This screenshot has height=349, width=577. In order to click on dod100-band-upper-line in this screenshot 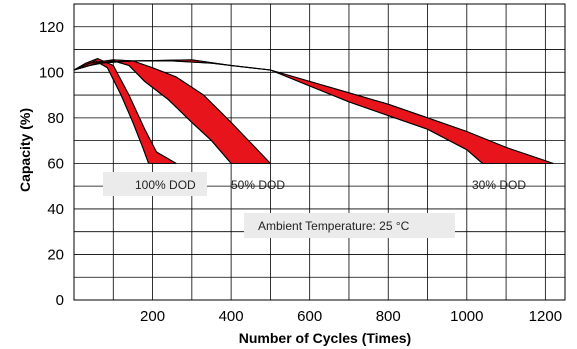, I will do `click(125, 111)`.